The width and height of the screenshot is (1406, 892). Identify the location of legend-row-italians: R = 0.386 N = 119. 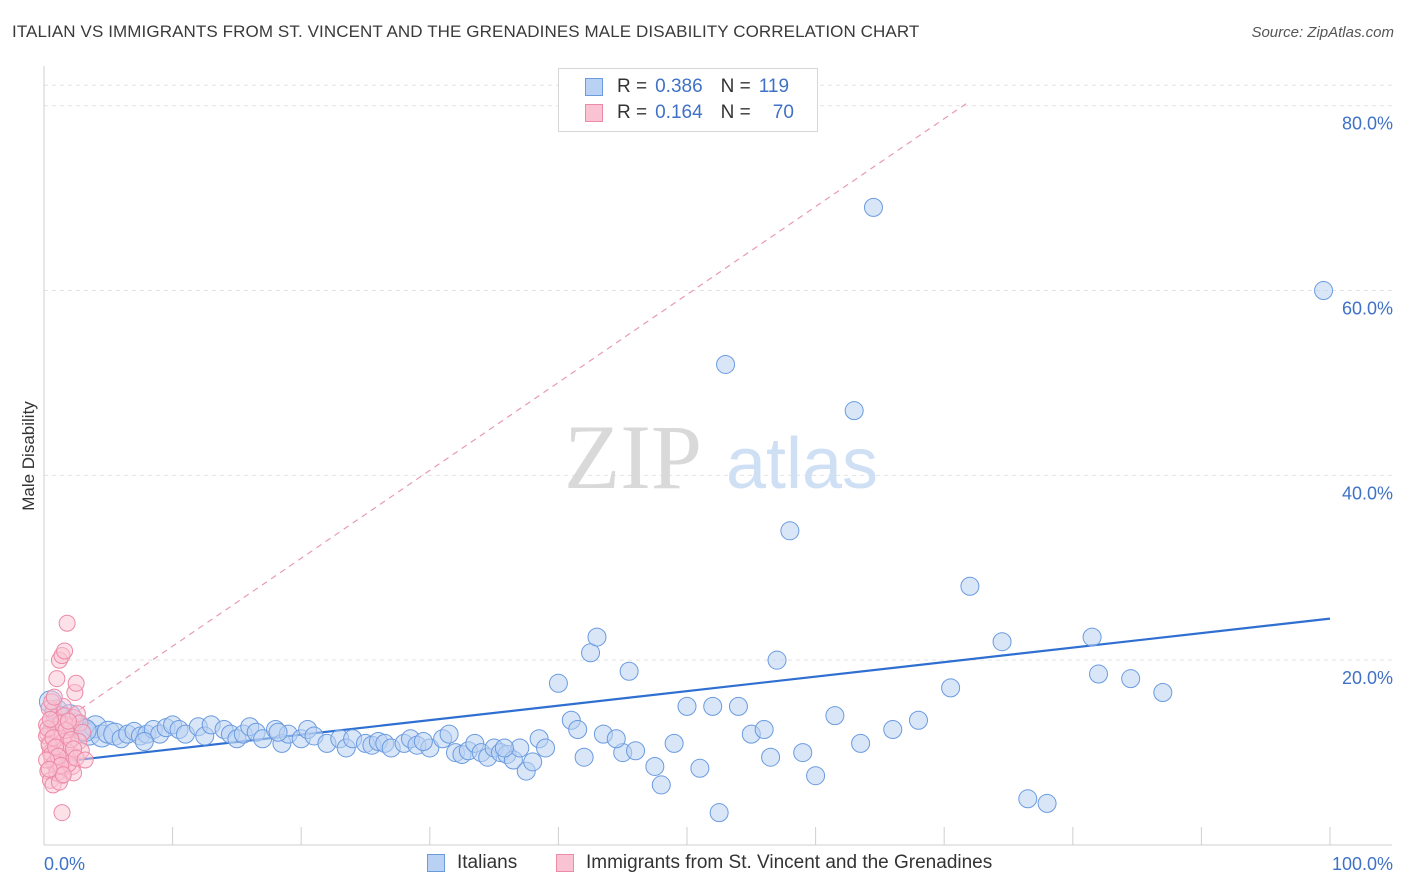
(687, 87).